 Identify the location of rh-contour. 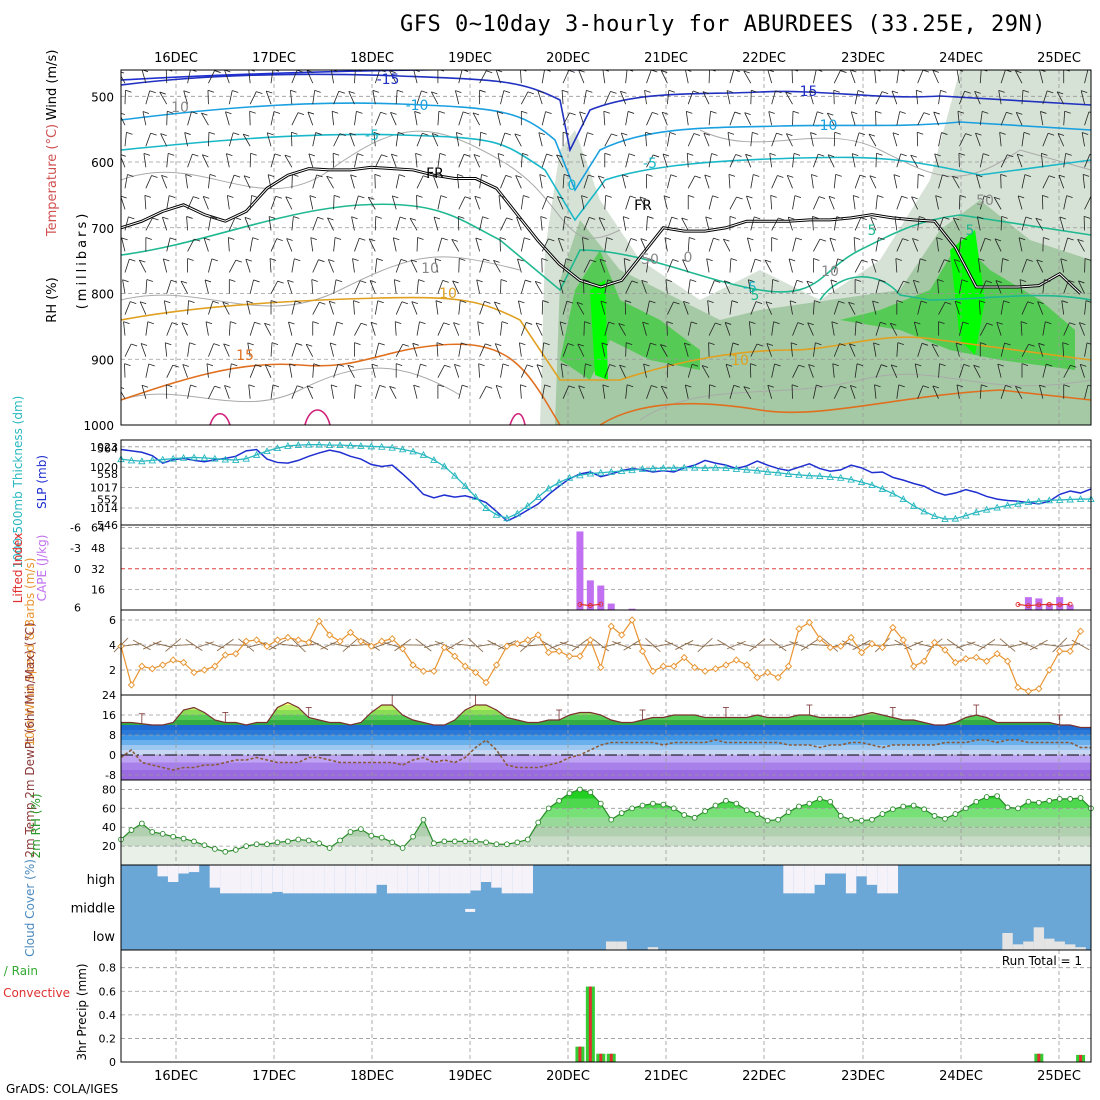
(371, 184).